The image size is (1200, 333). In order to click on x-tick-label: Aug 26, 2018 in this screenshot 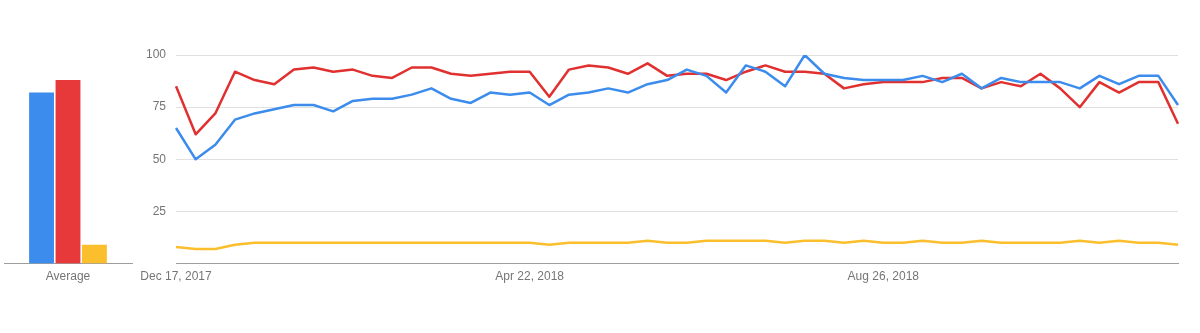, I will do `click(883, 276)`.